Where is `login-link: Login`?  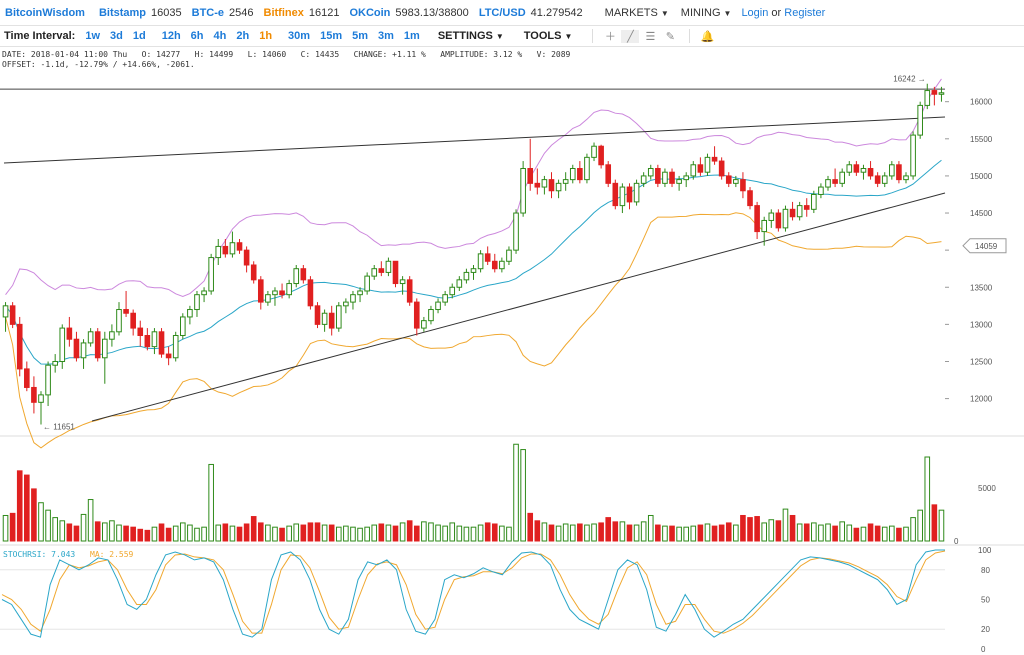 login-link: Login is located at coordinates (755, 12).